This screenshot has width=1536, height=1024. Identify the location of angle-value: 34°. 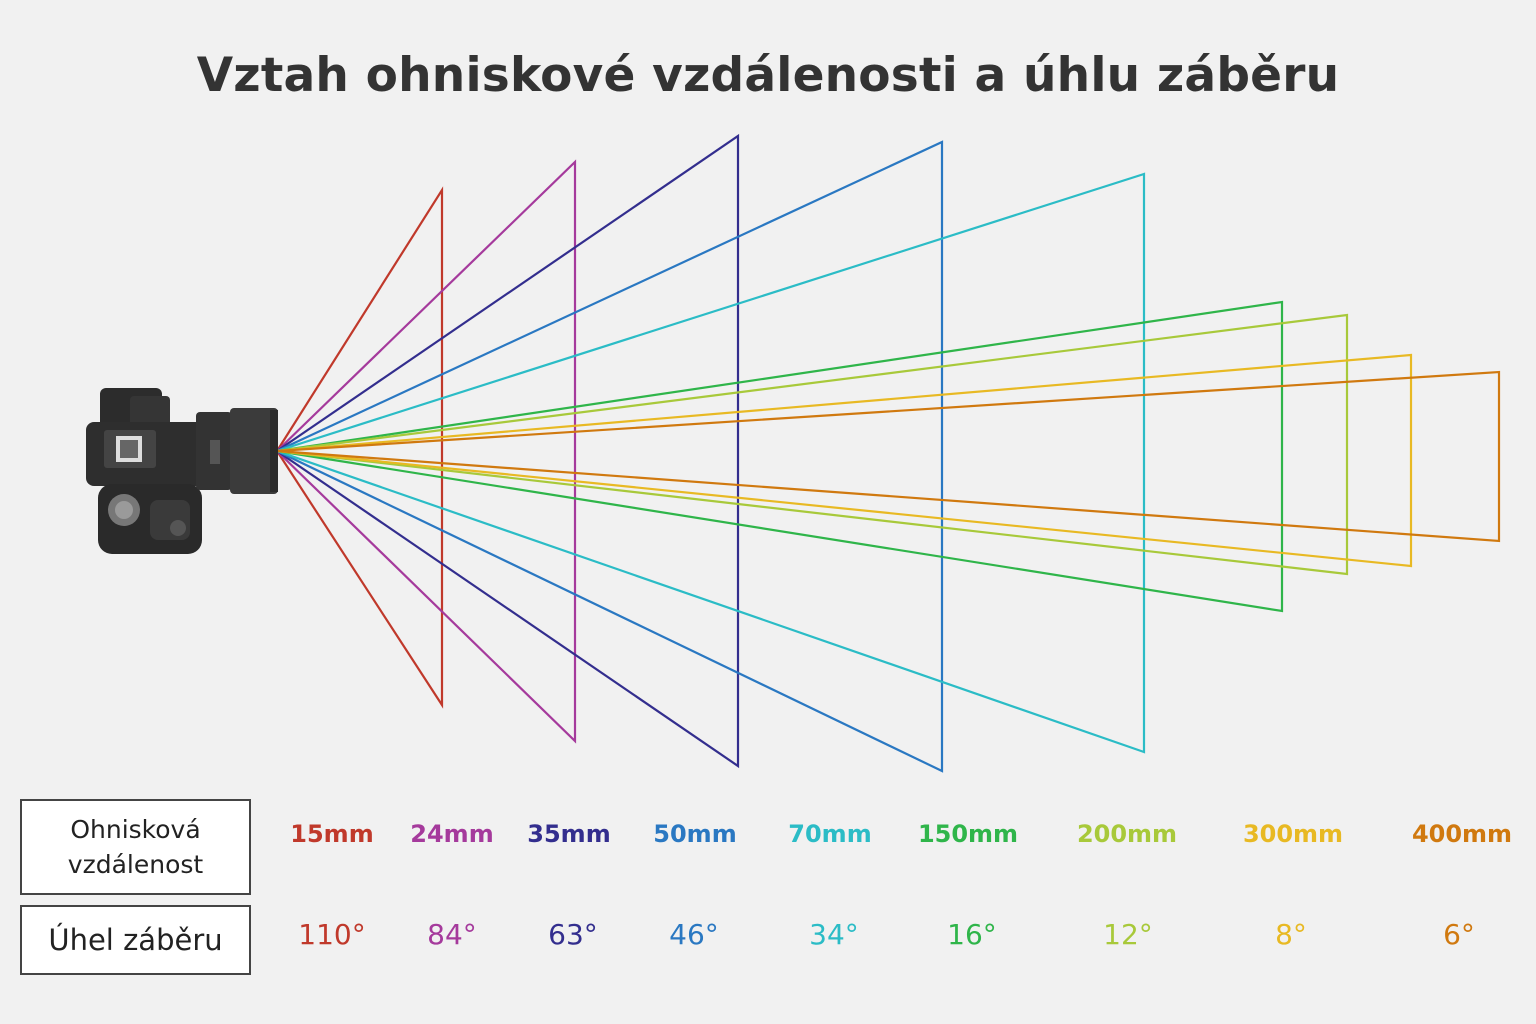
(834, 934).